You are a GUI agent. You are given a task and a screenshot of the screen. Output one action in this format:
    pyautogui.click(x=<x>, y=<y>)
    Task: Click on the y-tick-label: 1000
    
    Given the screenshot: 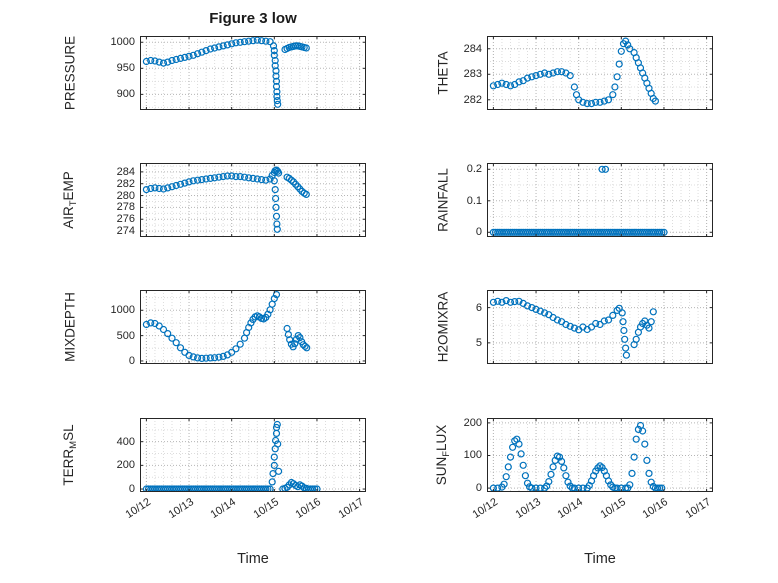 What is the action you would take?
    pyautogui.click(x=122, y=42)
    